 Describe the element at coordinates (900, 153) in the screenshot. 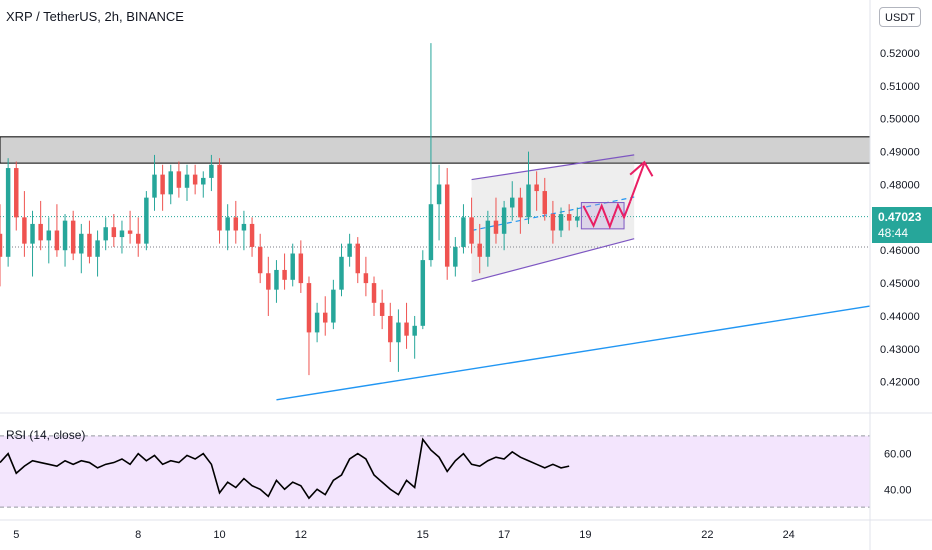

I see `price-tick-label: 0.49000` at that location.